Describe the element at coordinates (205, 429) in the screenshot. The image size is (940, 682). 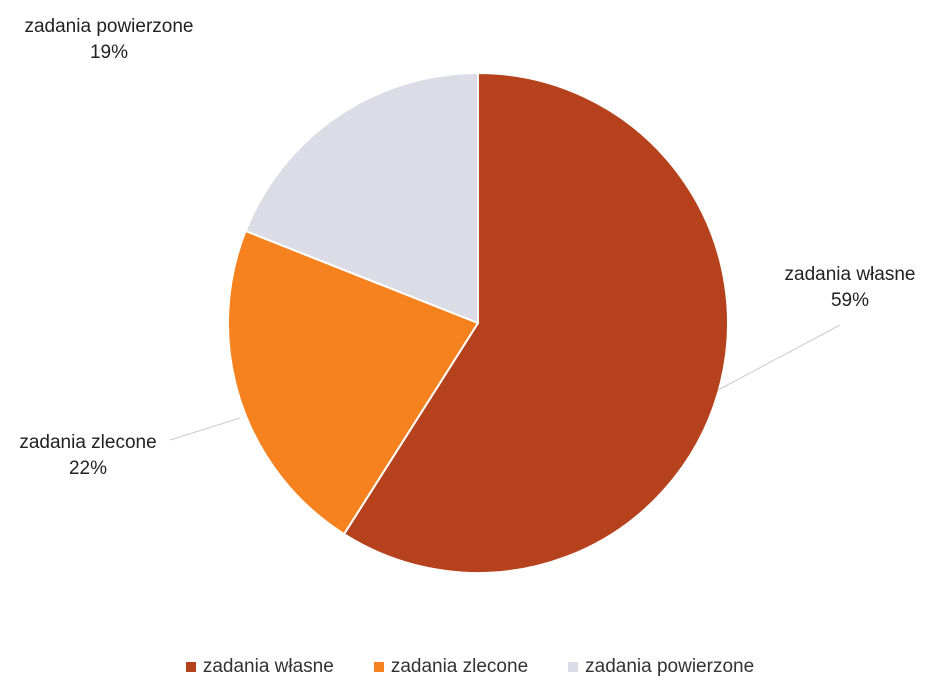
I see `leader-line-zlecone` at that location.